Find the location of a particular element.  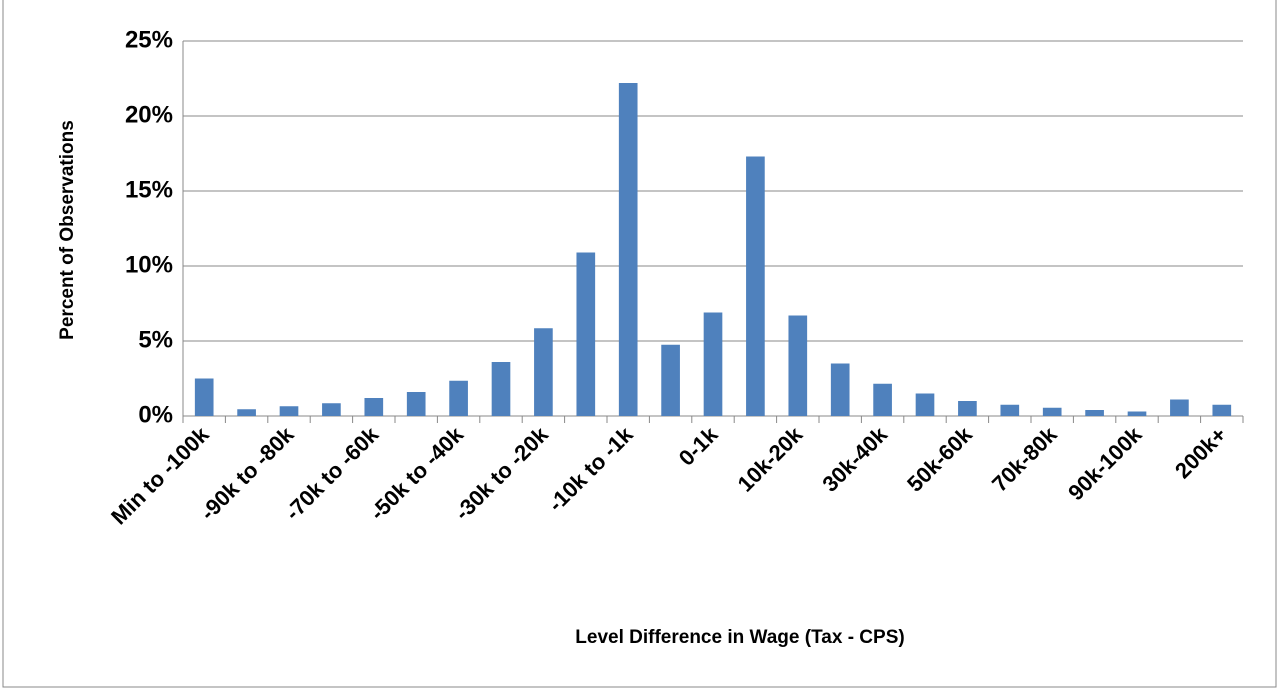

x-tick-label: -10k to -1k is located at coordinates (590, 468).